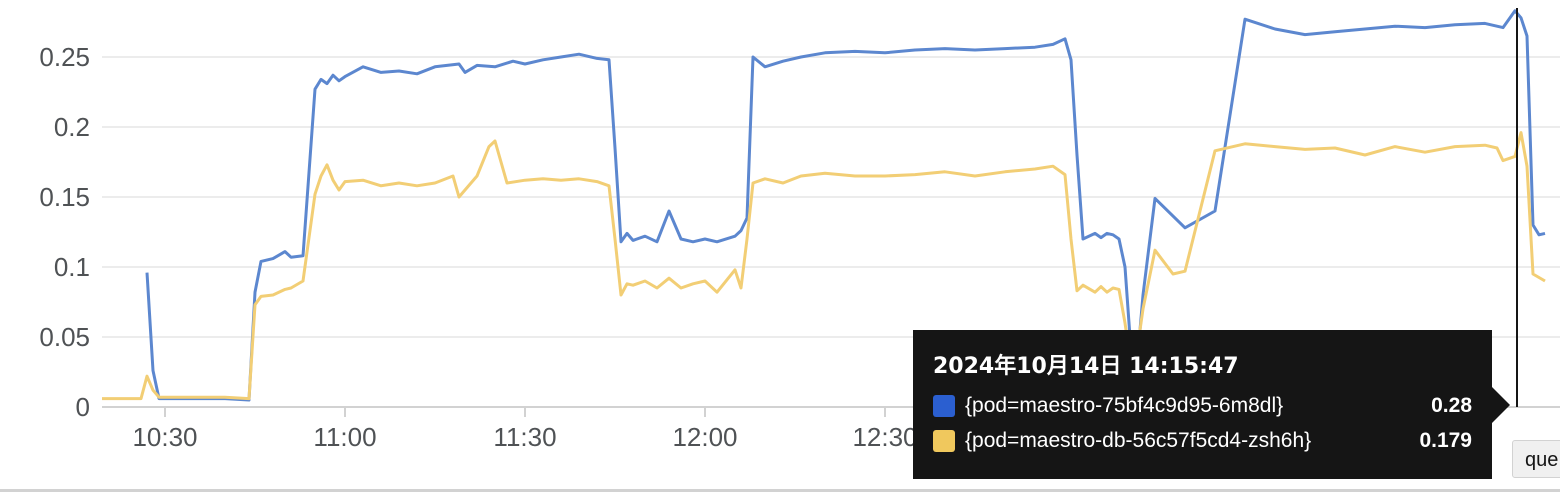  I want to click on tooltip-row-maestro: {pod=maestro-75bf4c9d95-6m8dl} 0.28, so click(1202, 405).